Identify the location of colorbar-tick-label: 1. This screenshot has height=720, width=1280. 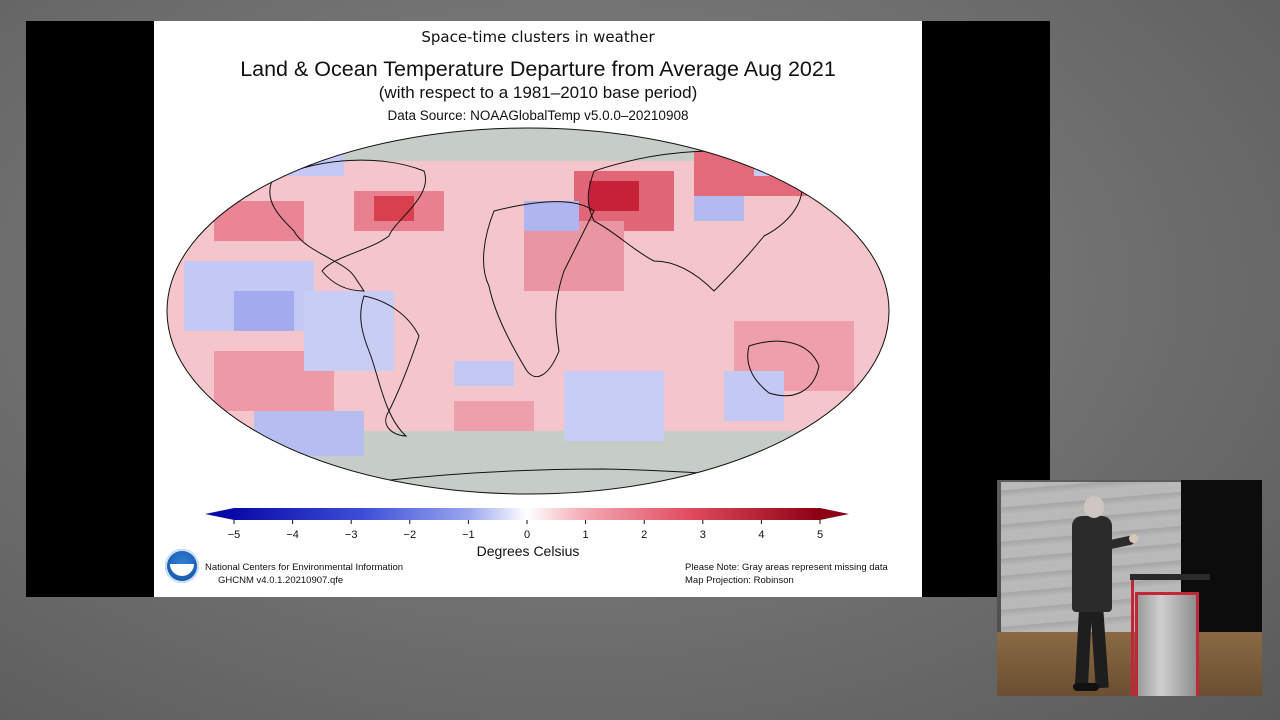
(586, 535).